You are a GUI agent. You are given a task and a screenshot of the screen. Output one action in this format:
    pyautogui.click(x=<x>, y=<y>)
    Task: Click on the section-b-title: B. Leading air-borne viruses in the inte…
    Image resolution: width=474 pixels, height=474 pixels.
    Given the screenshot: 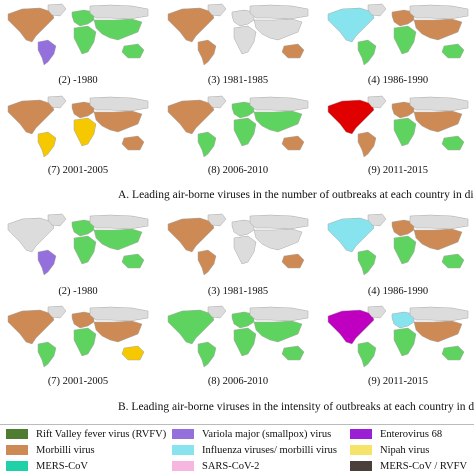 What is the action you would take?
    pyautogui.click(x=296, y=407)
    